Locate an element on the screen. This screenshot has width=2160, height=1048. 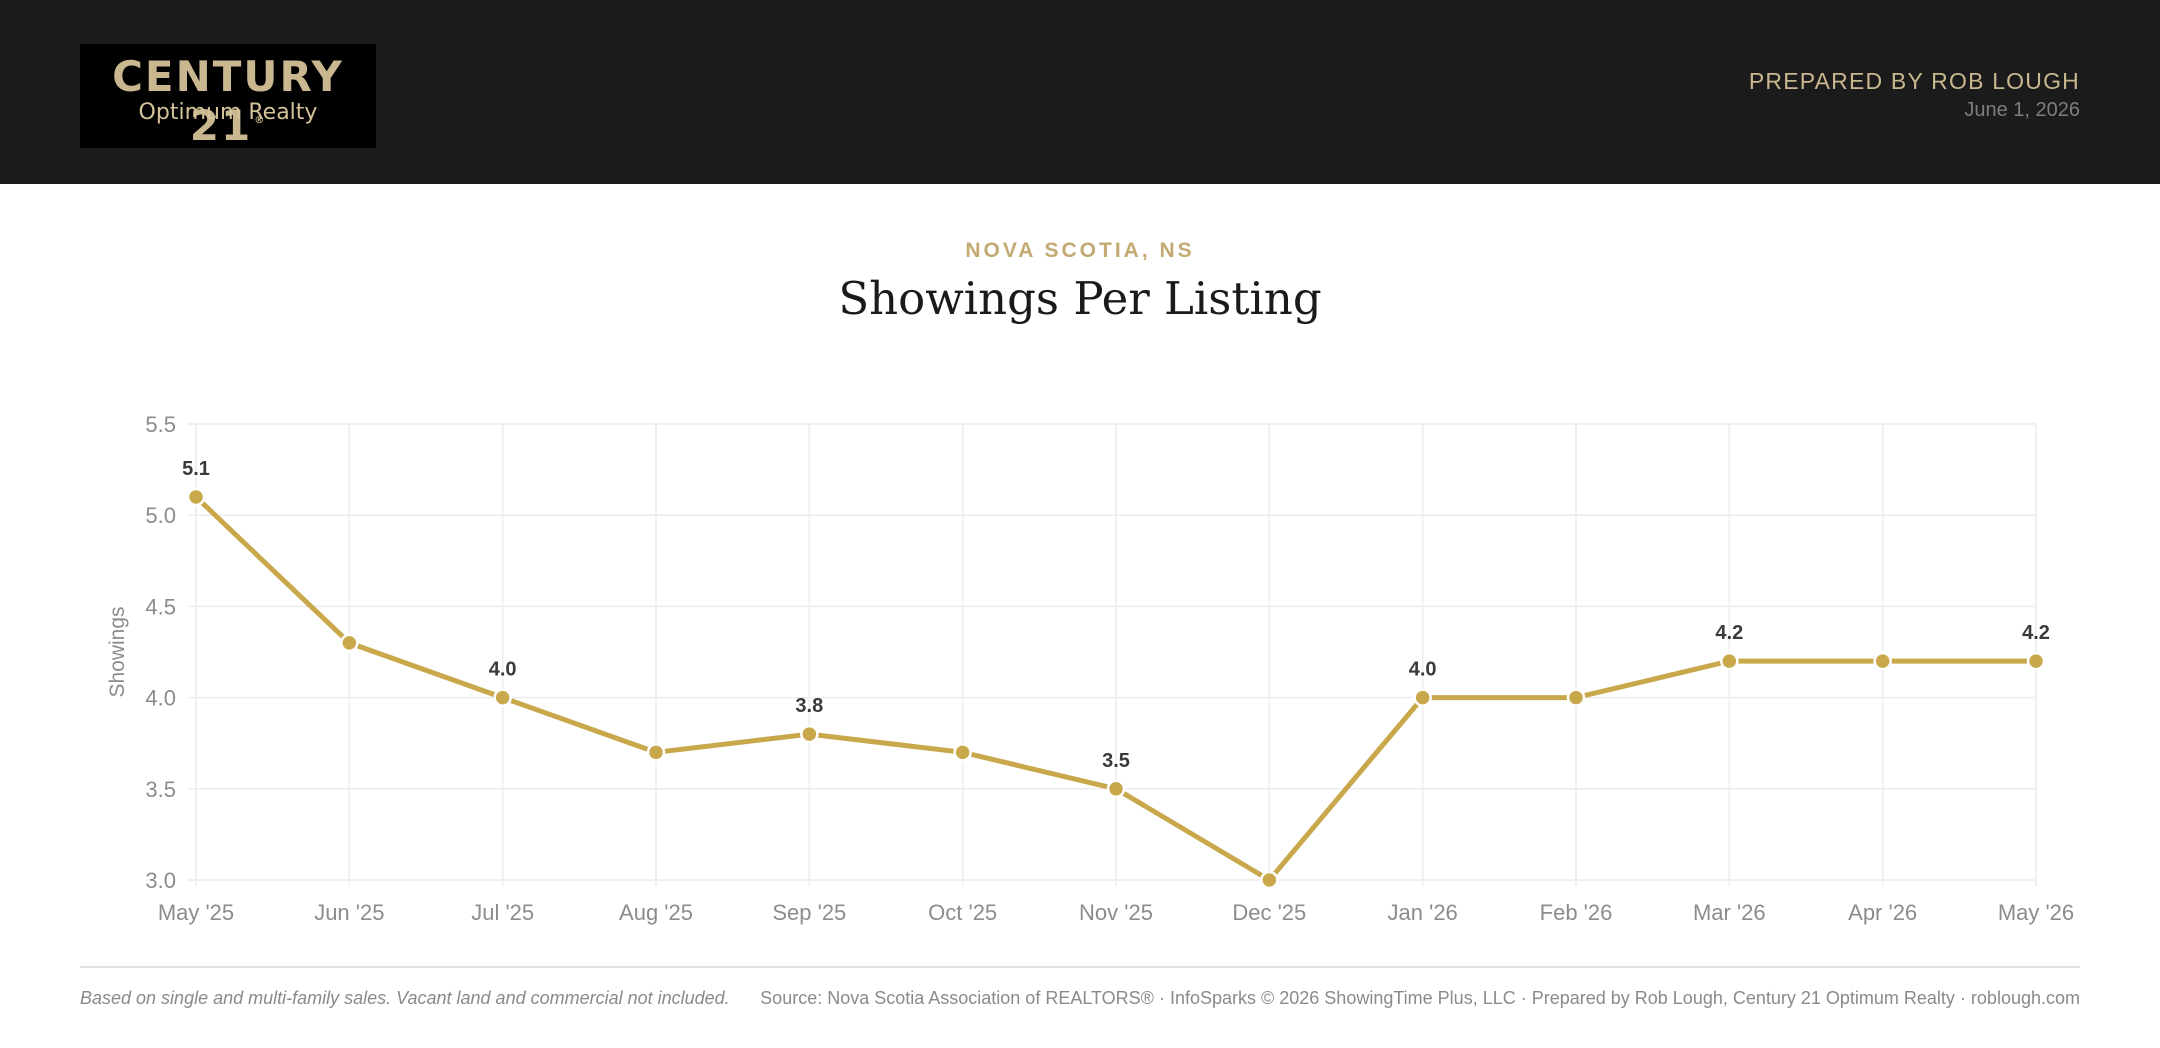
x-tick-label: Sep '25 is located at coordinates (809, 912).